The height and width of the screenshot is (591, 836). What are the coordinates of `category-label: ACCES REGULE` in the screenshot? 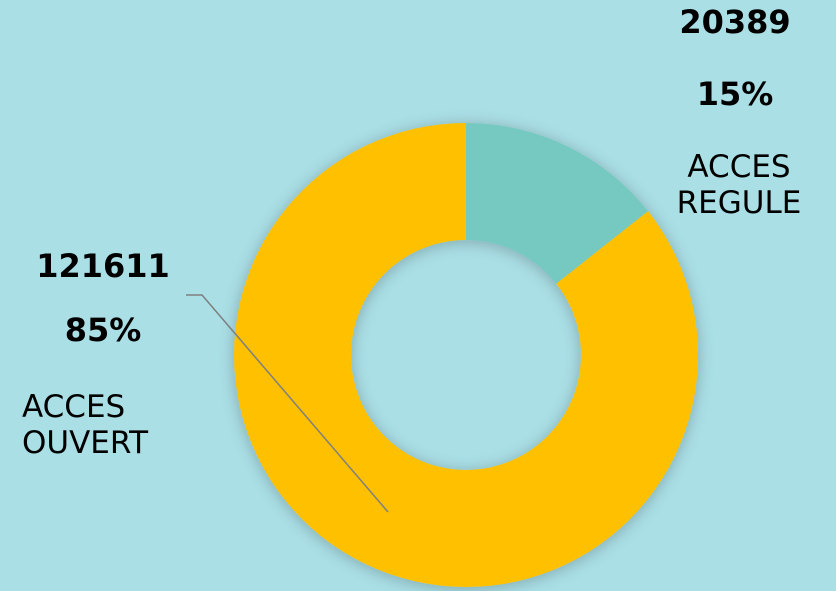 It's located at (739, 185).